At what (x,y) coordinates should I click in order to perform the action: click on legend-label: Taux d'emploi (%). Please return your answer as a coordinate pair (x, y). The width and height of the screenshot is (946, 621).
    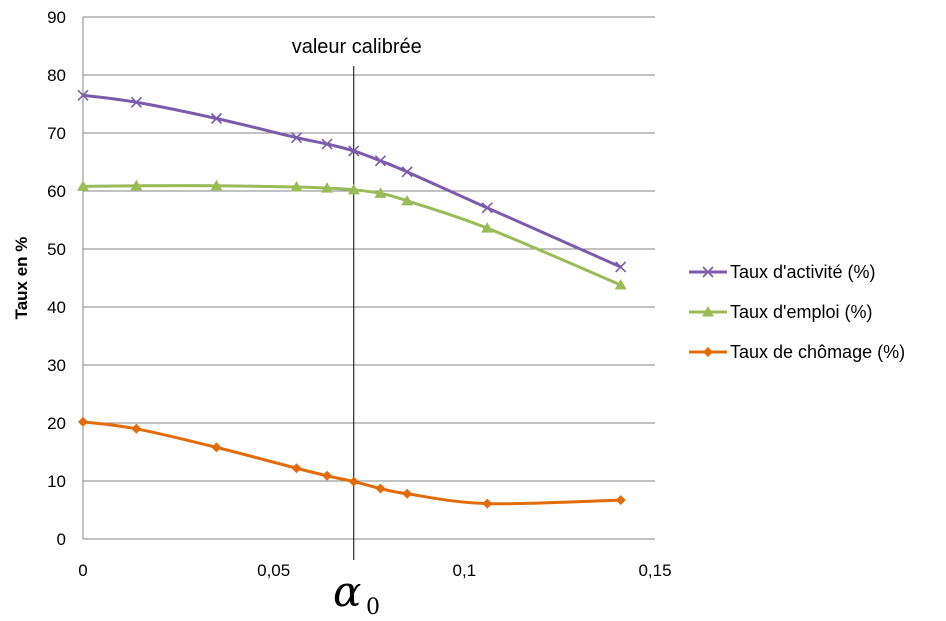
    Looking at the image, I should click on (801, 312).